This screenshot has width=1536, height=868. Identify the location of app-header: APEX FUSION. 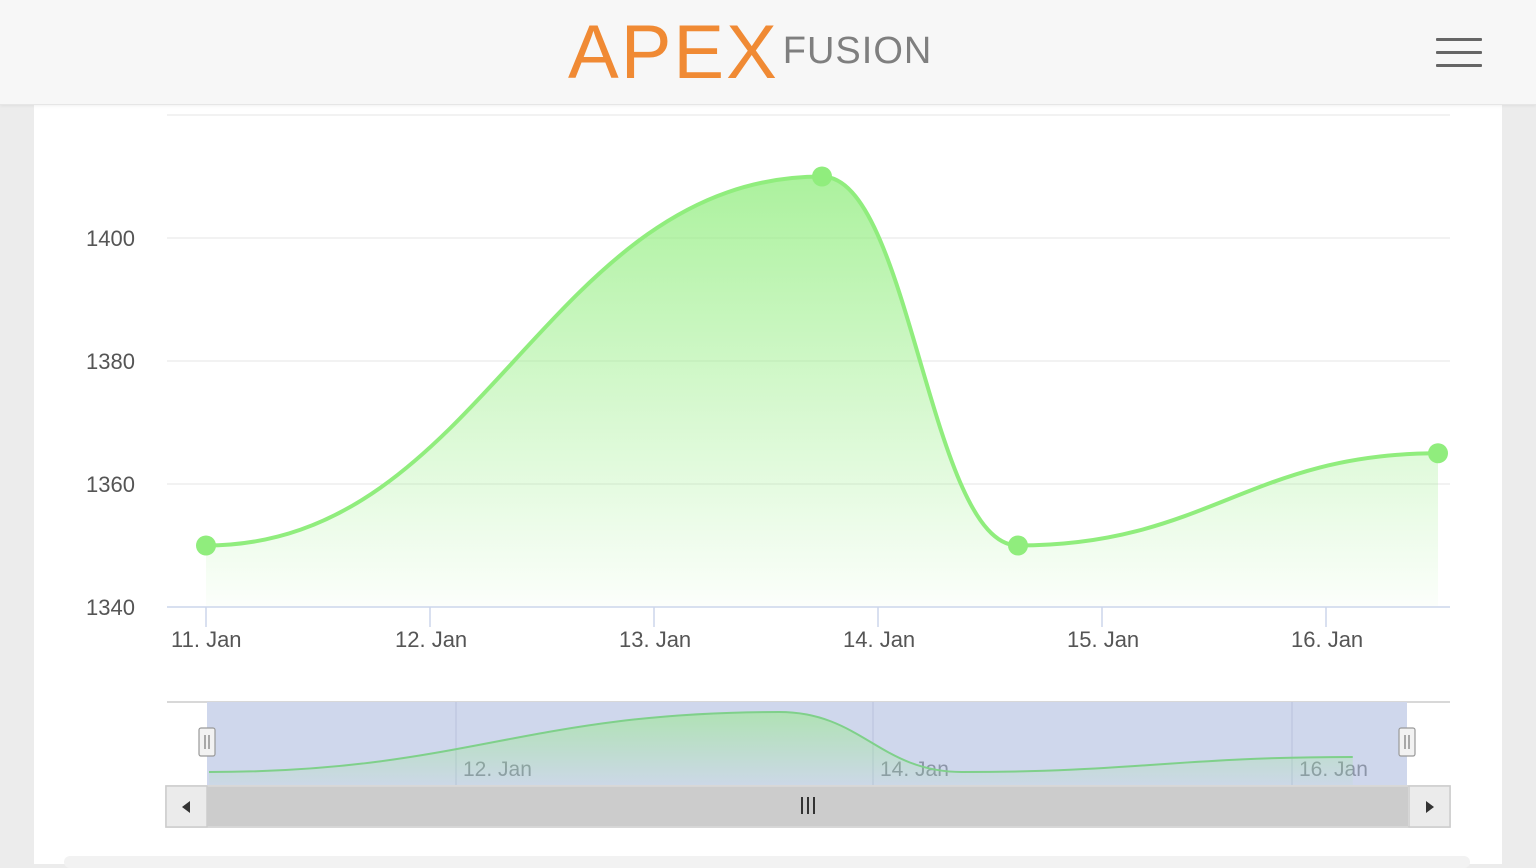
(768, 52).